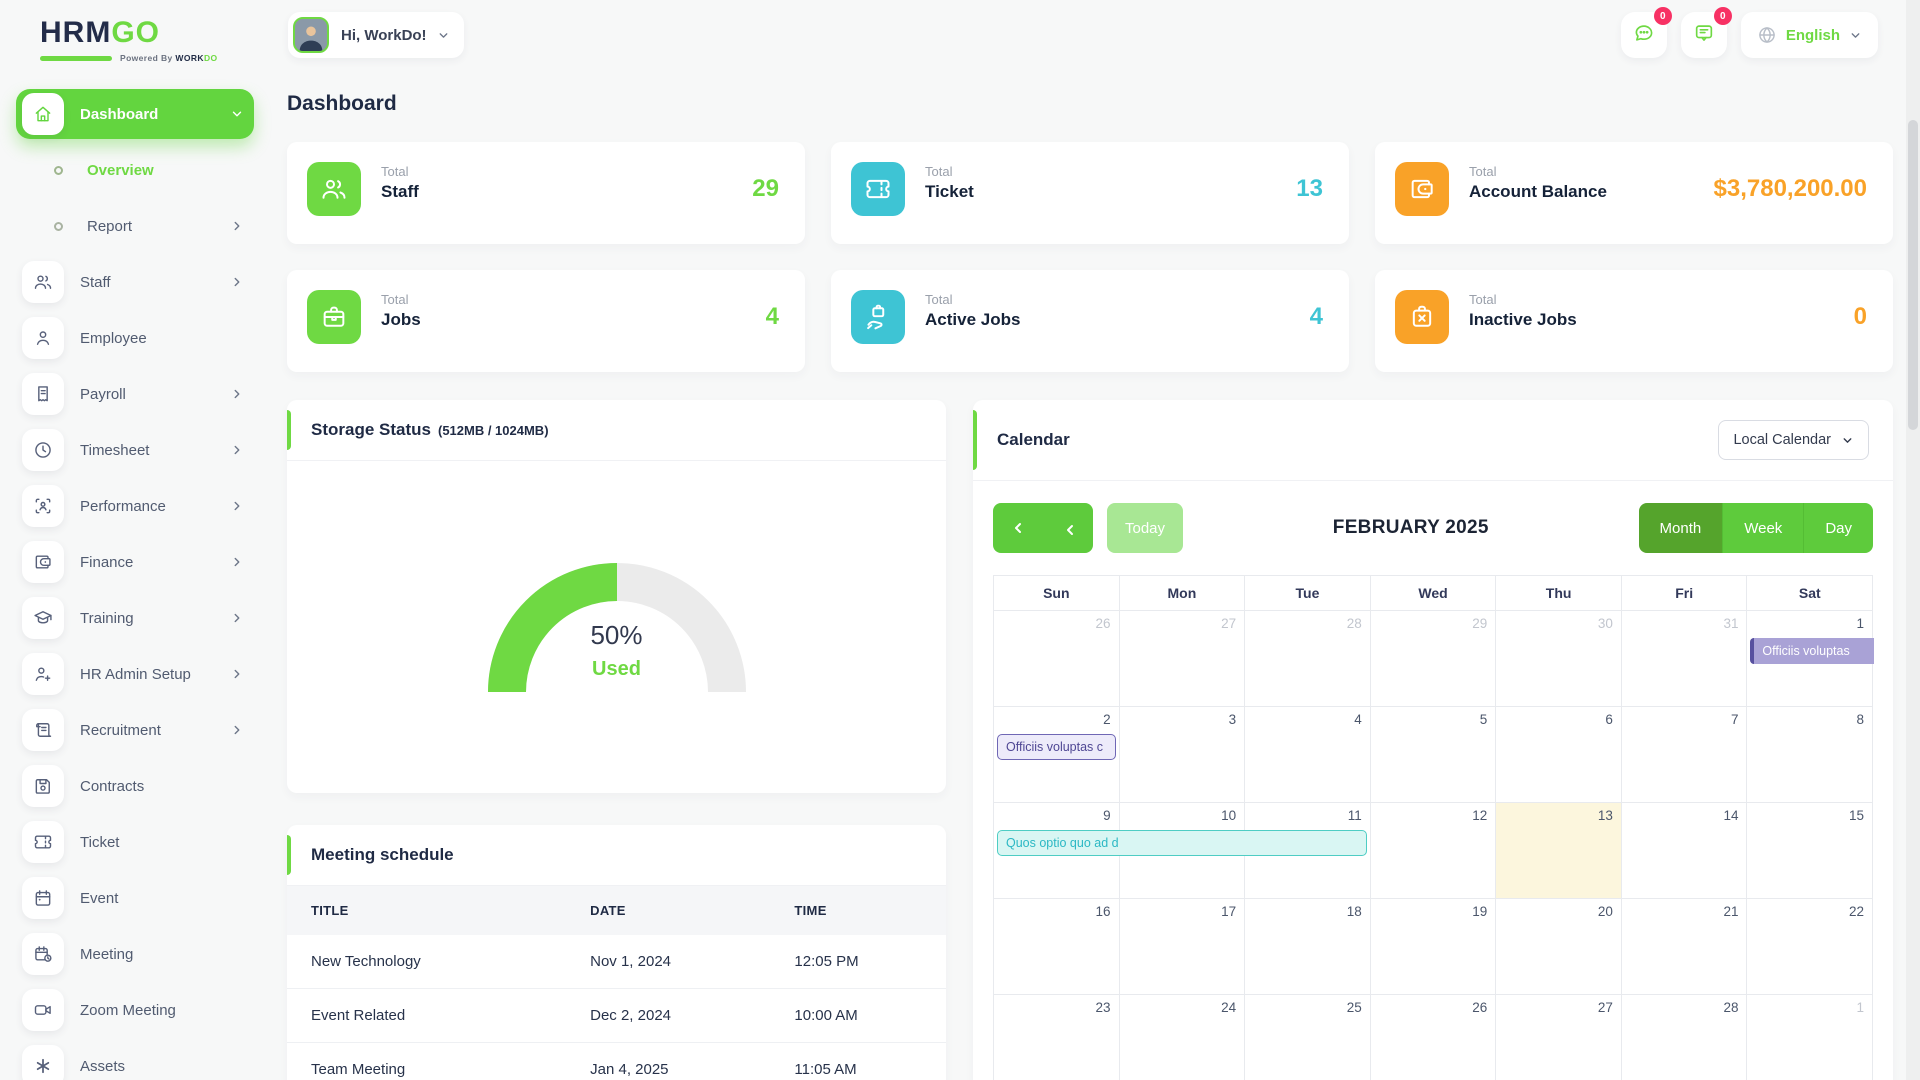 The height and width of the screenshot is (1080, 1920). What do you see at coordinates (342, 103) in the screenshot?
I see `page-title: Dashboard` at bounding box center [342, 103].